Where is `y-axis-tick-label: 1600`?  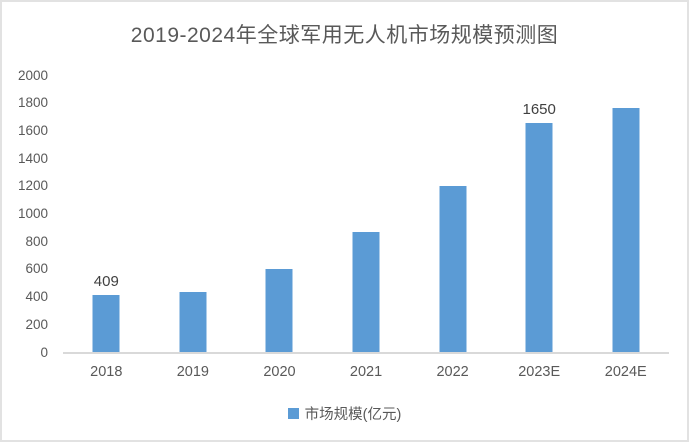 y-axis-tick-label: 1600 is located at coordinates (32, 130).